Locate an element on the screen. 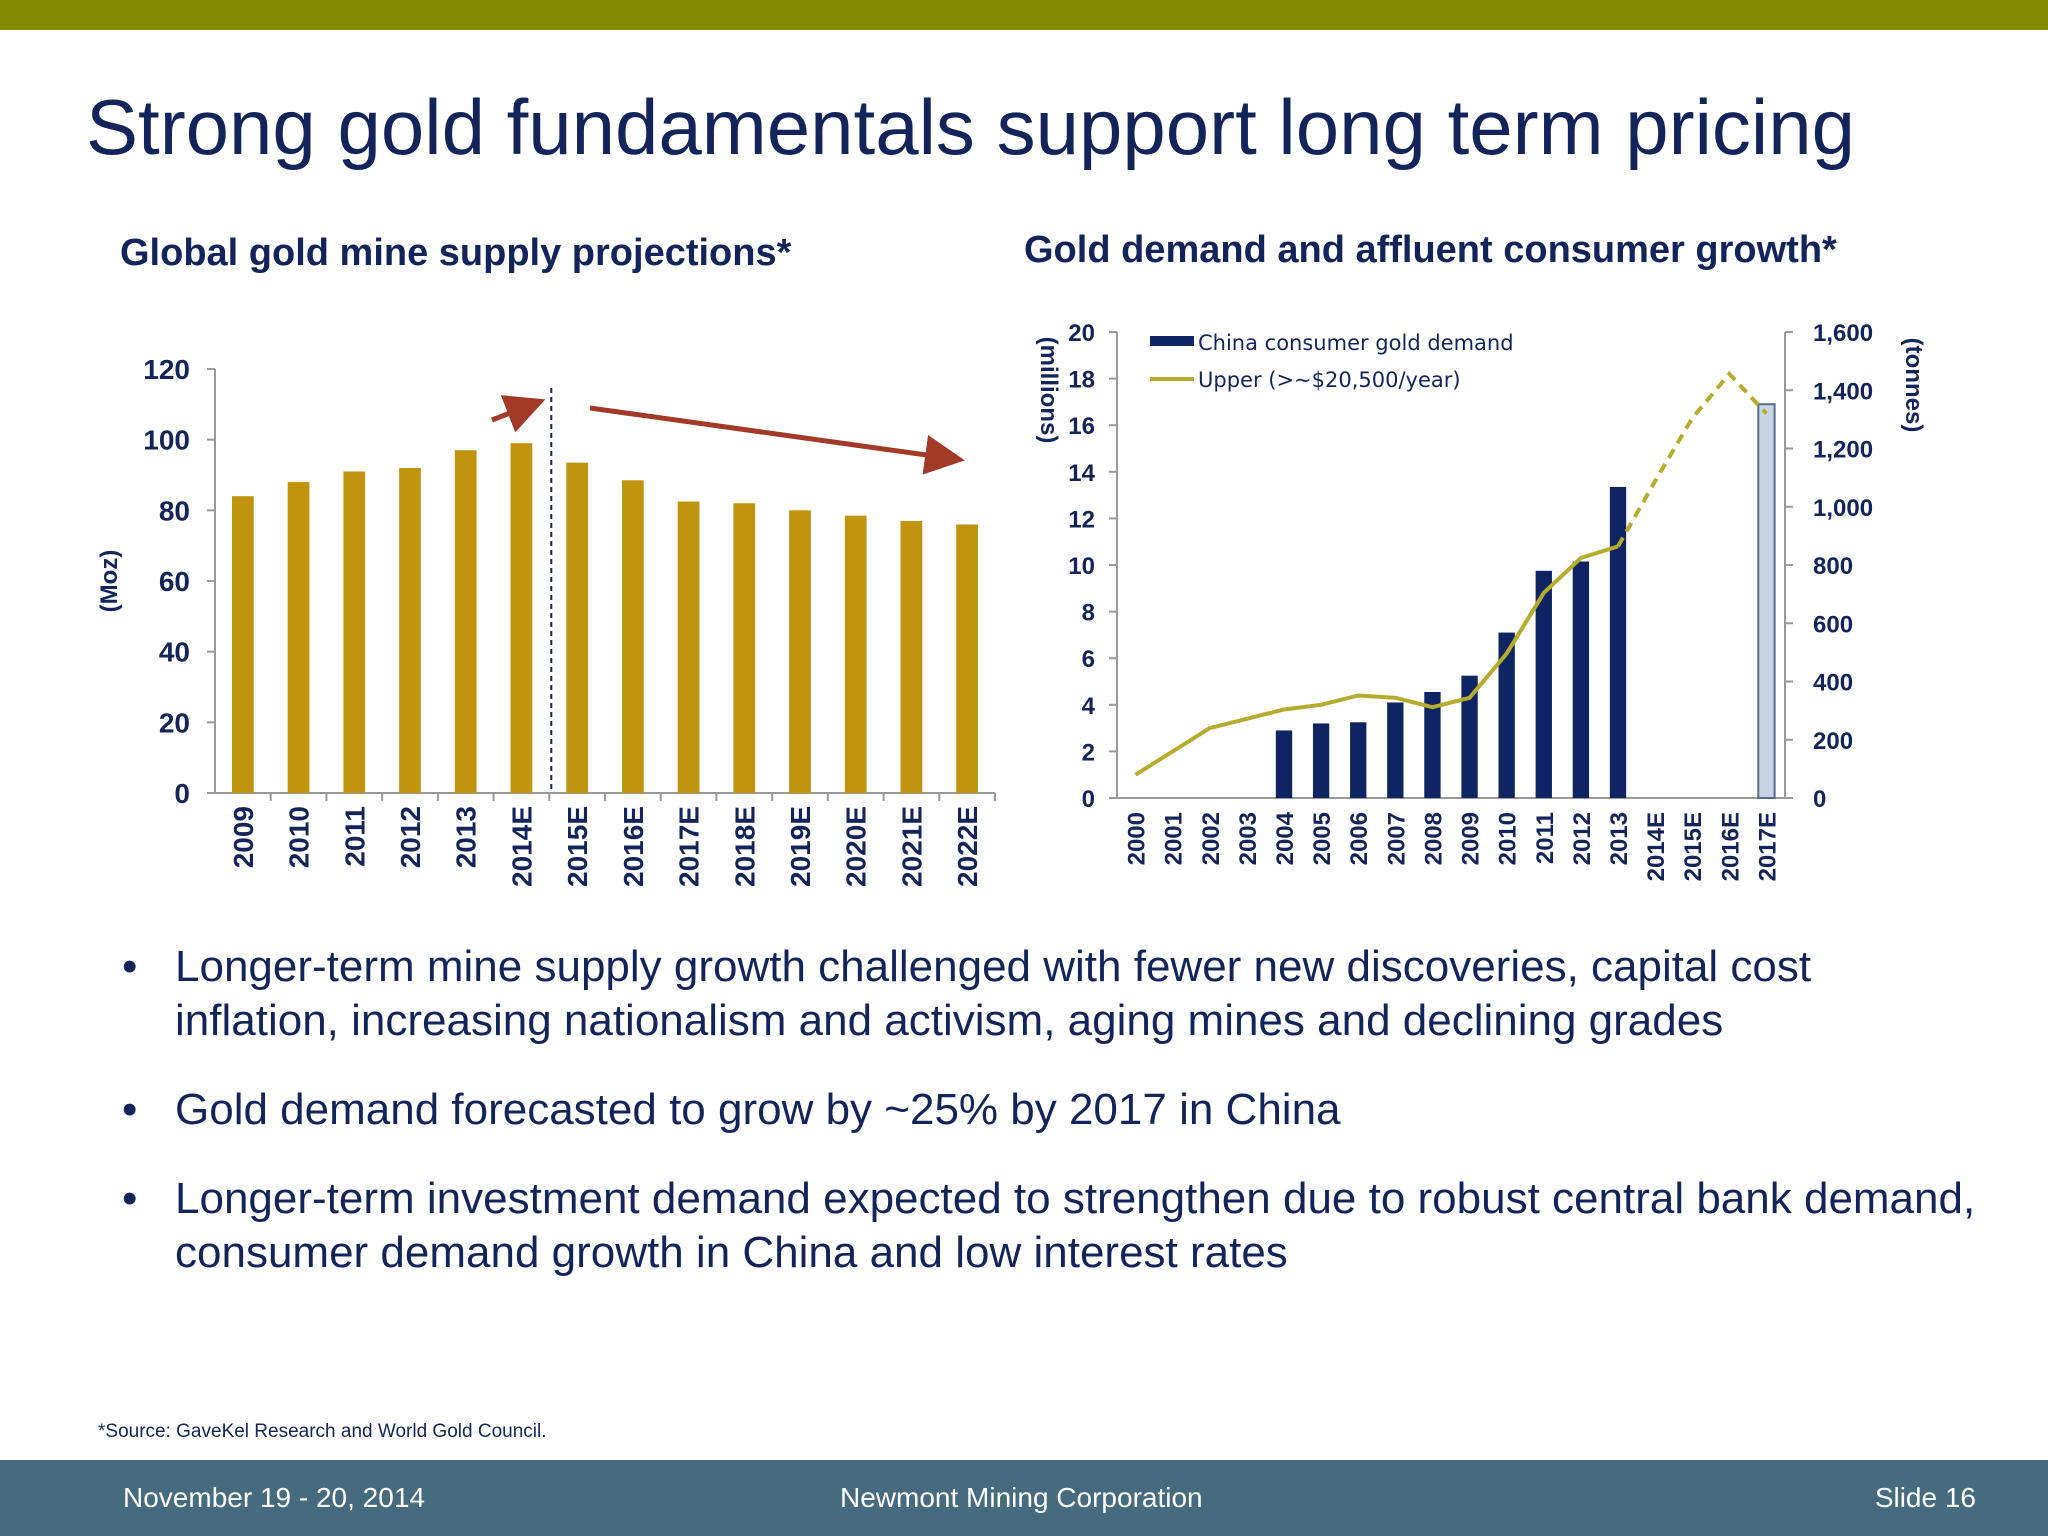 This screenshot has width=2048, height=1536. x-tick-label: 2001 is located at coordinates (1174, 838).